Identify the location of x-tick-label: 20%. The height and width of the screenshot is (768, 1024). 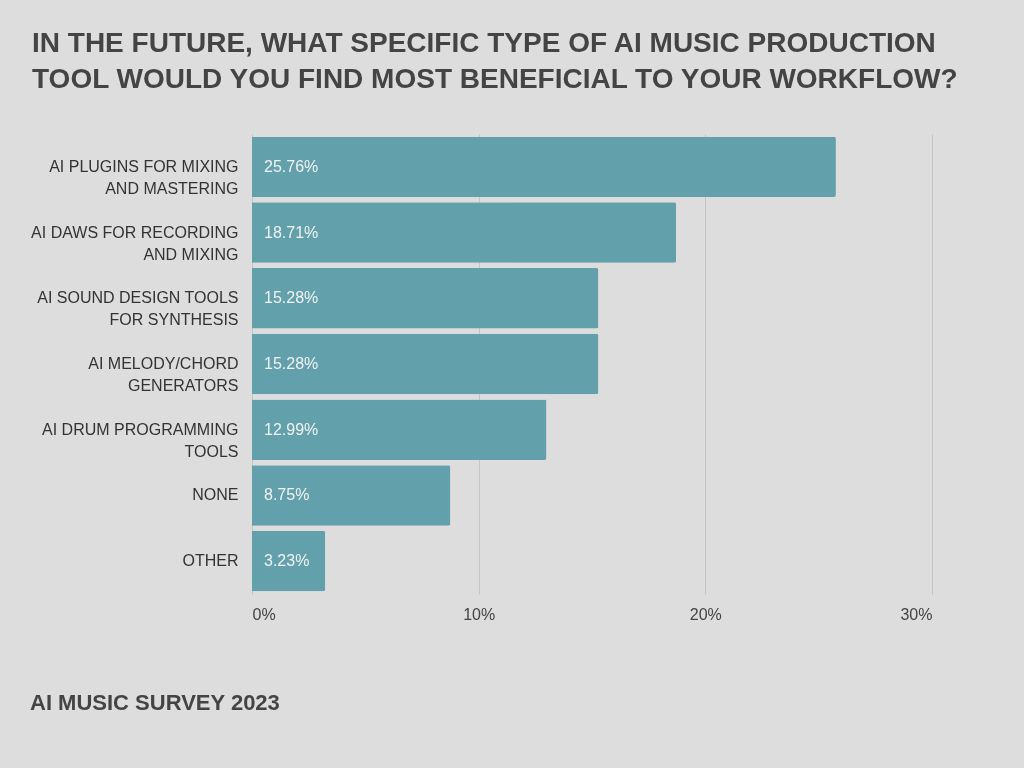
(705, 614).